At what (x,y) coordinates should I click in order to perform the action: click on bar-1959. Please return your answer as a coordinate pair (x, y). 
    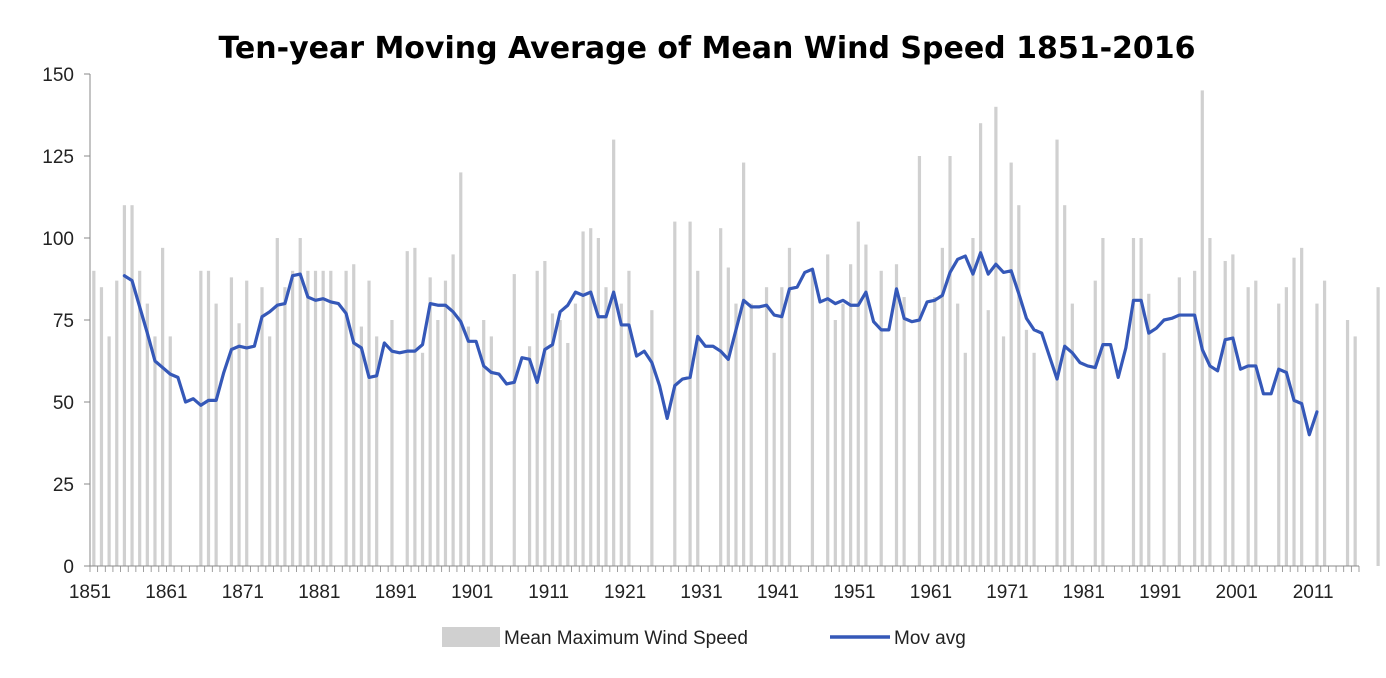
    Looking at the image, I should click on (919, 361).